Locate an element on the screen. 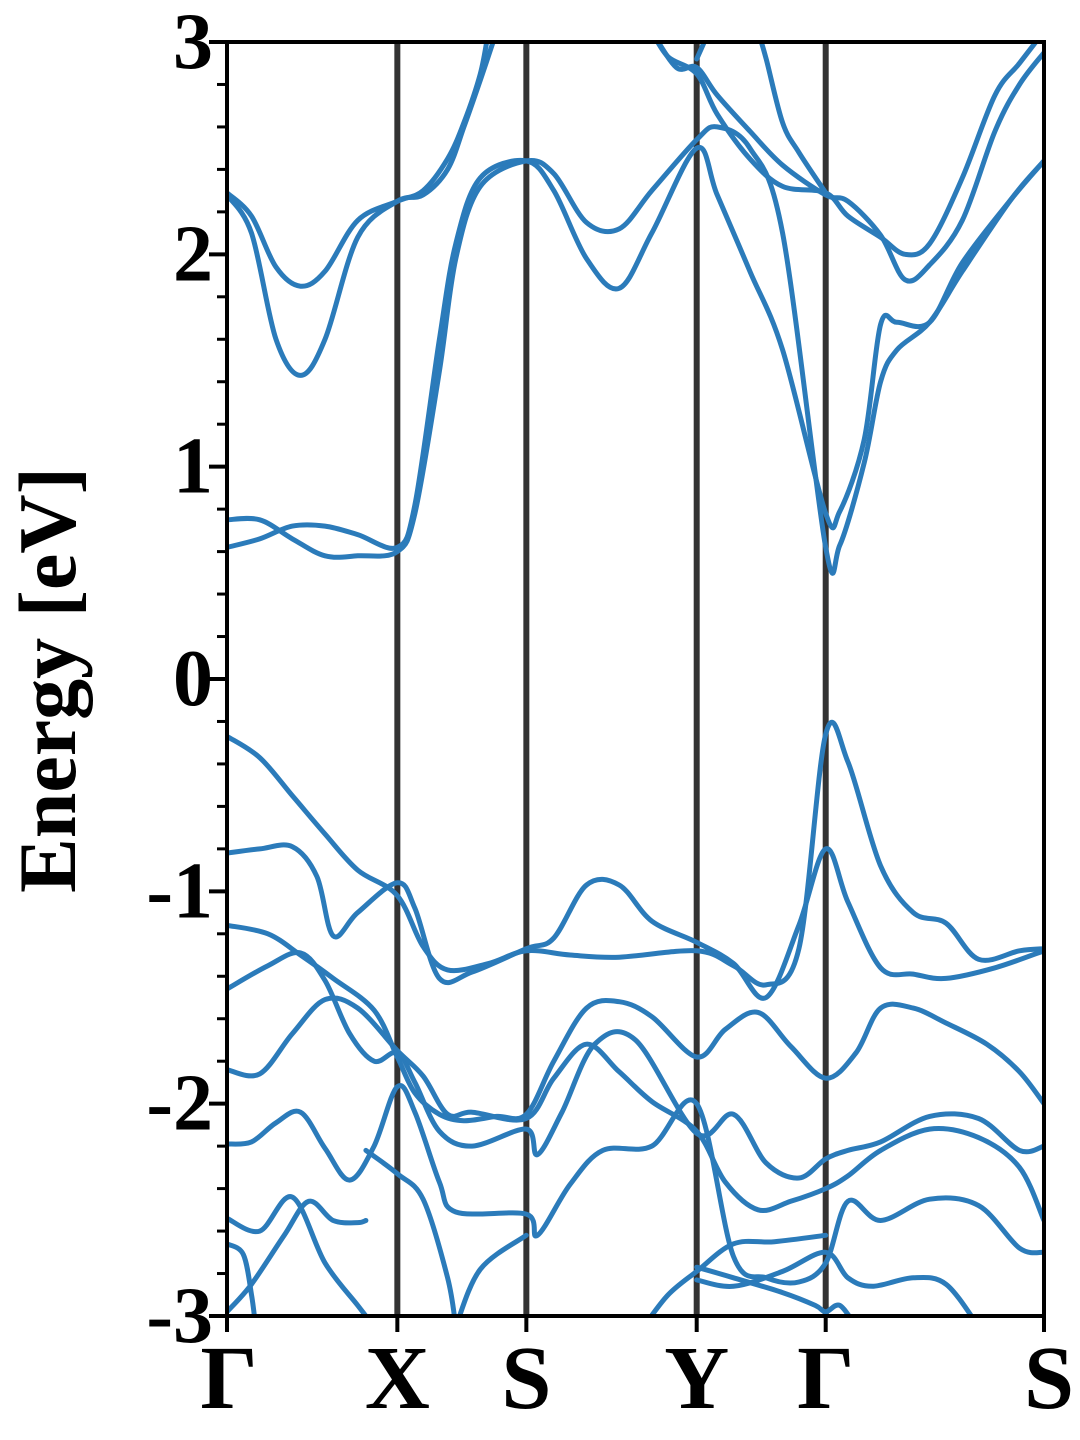  x-tick-label: Y is located at coordinates (696, 1378).